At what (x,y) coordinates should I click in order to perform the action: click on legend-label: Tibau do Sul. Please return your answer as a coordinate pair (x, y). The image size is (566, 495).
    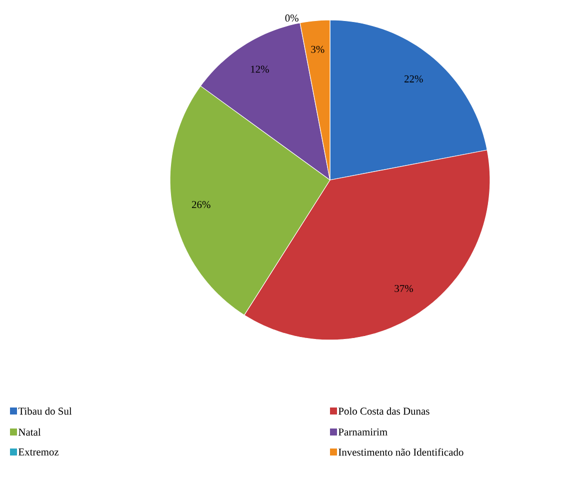
    Looking at the image, I should click on (45, 411).